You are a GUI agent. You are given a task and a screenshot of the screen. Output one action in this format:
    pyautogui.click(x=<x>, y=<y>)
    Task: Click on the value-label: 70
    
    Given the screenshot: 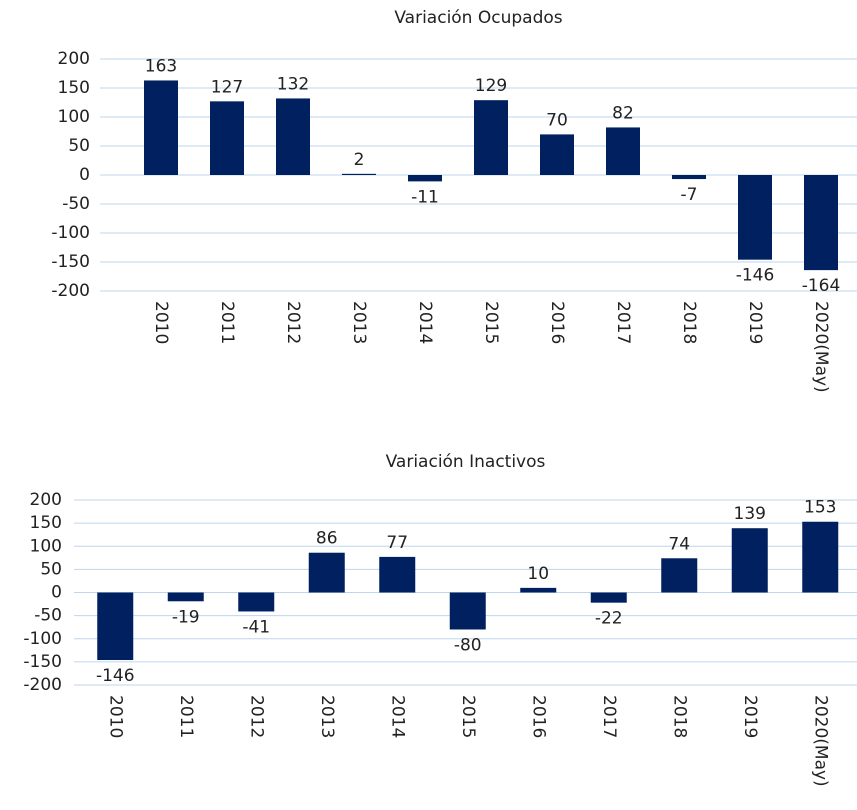 What is the action you would take?
    pyautogui.click(x=557, y=120)
    